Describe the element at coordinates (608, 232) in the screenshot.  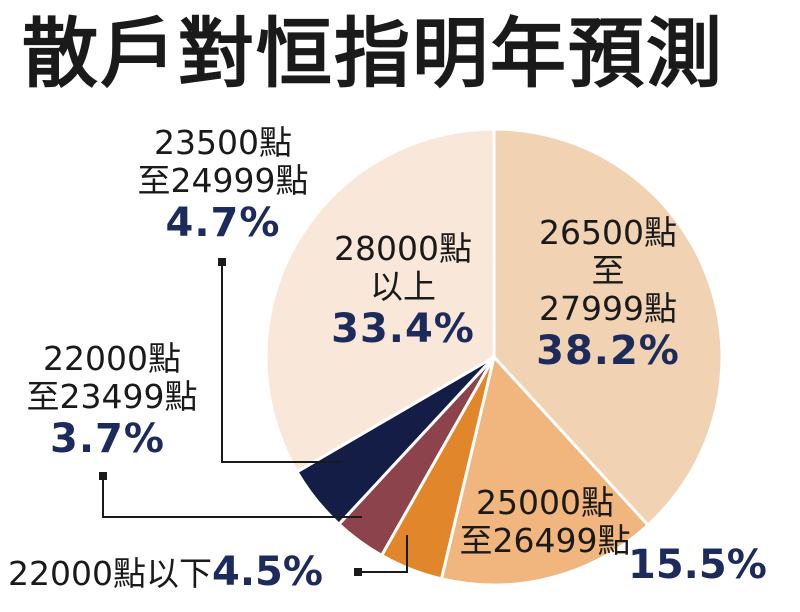
I see `slice-label-line: 26500點` at that location.